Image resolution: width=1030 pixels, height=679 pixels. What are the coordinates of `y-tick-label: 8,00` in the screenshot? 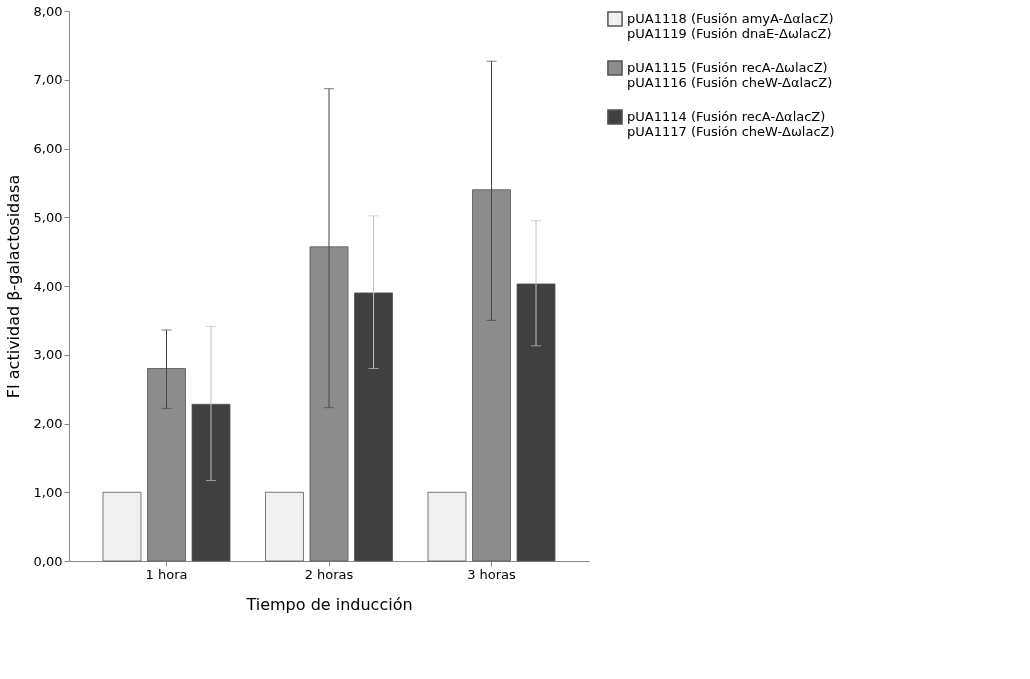 It's located at (48, 11).